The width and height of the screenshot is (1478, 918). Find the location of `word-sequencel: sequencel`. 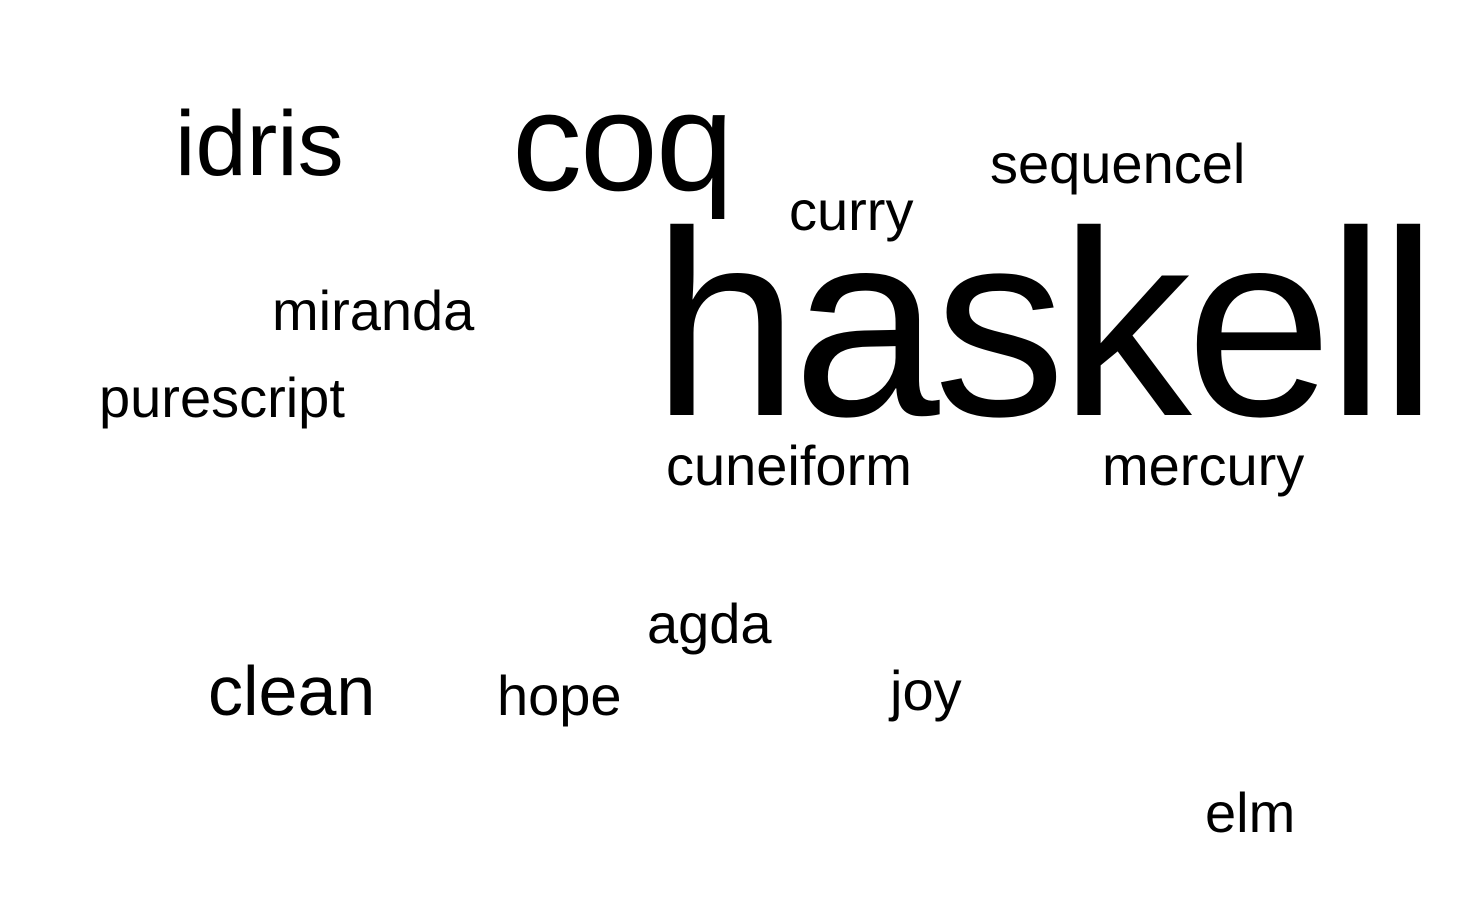

word-sequencel: sequencel is located at coordinates (1118, 163).